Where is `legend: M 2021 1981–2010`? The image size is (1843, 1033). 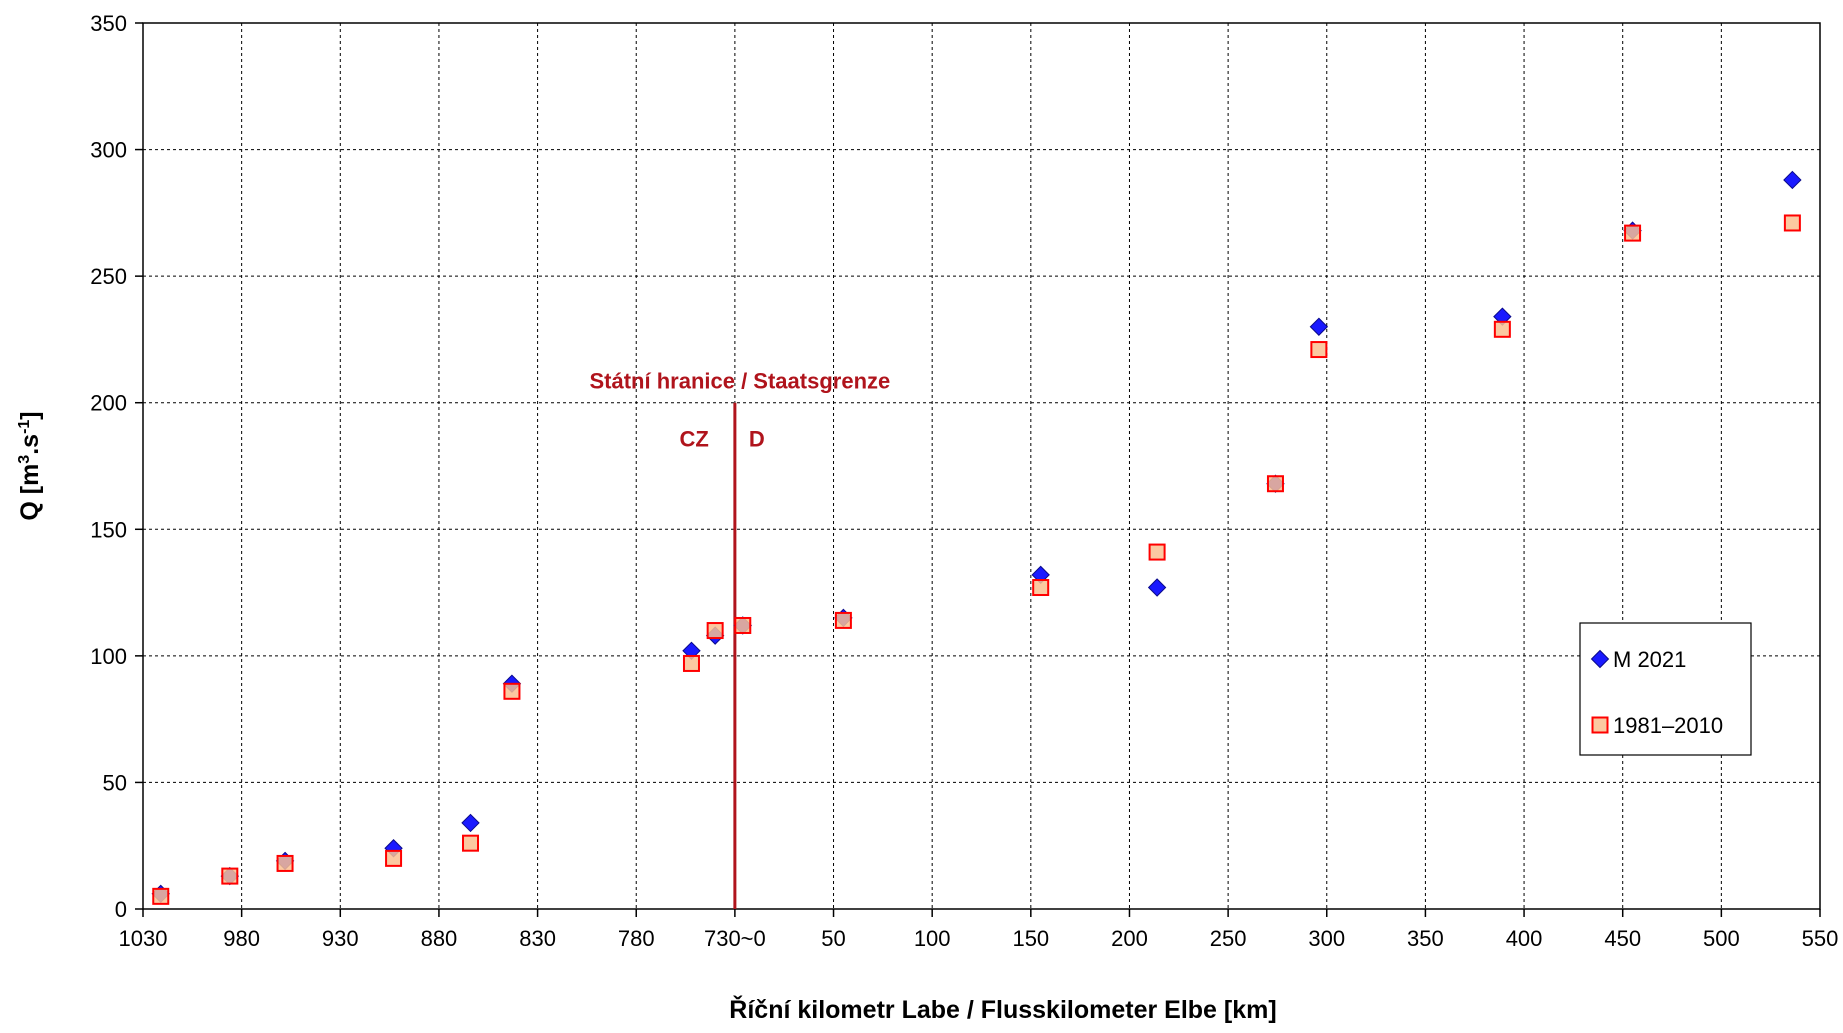 legend: M 2021 1981–2010 is located at coordinates (1665, 689).